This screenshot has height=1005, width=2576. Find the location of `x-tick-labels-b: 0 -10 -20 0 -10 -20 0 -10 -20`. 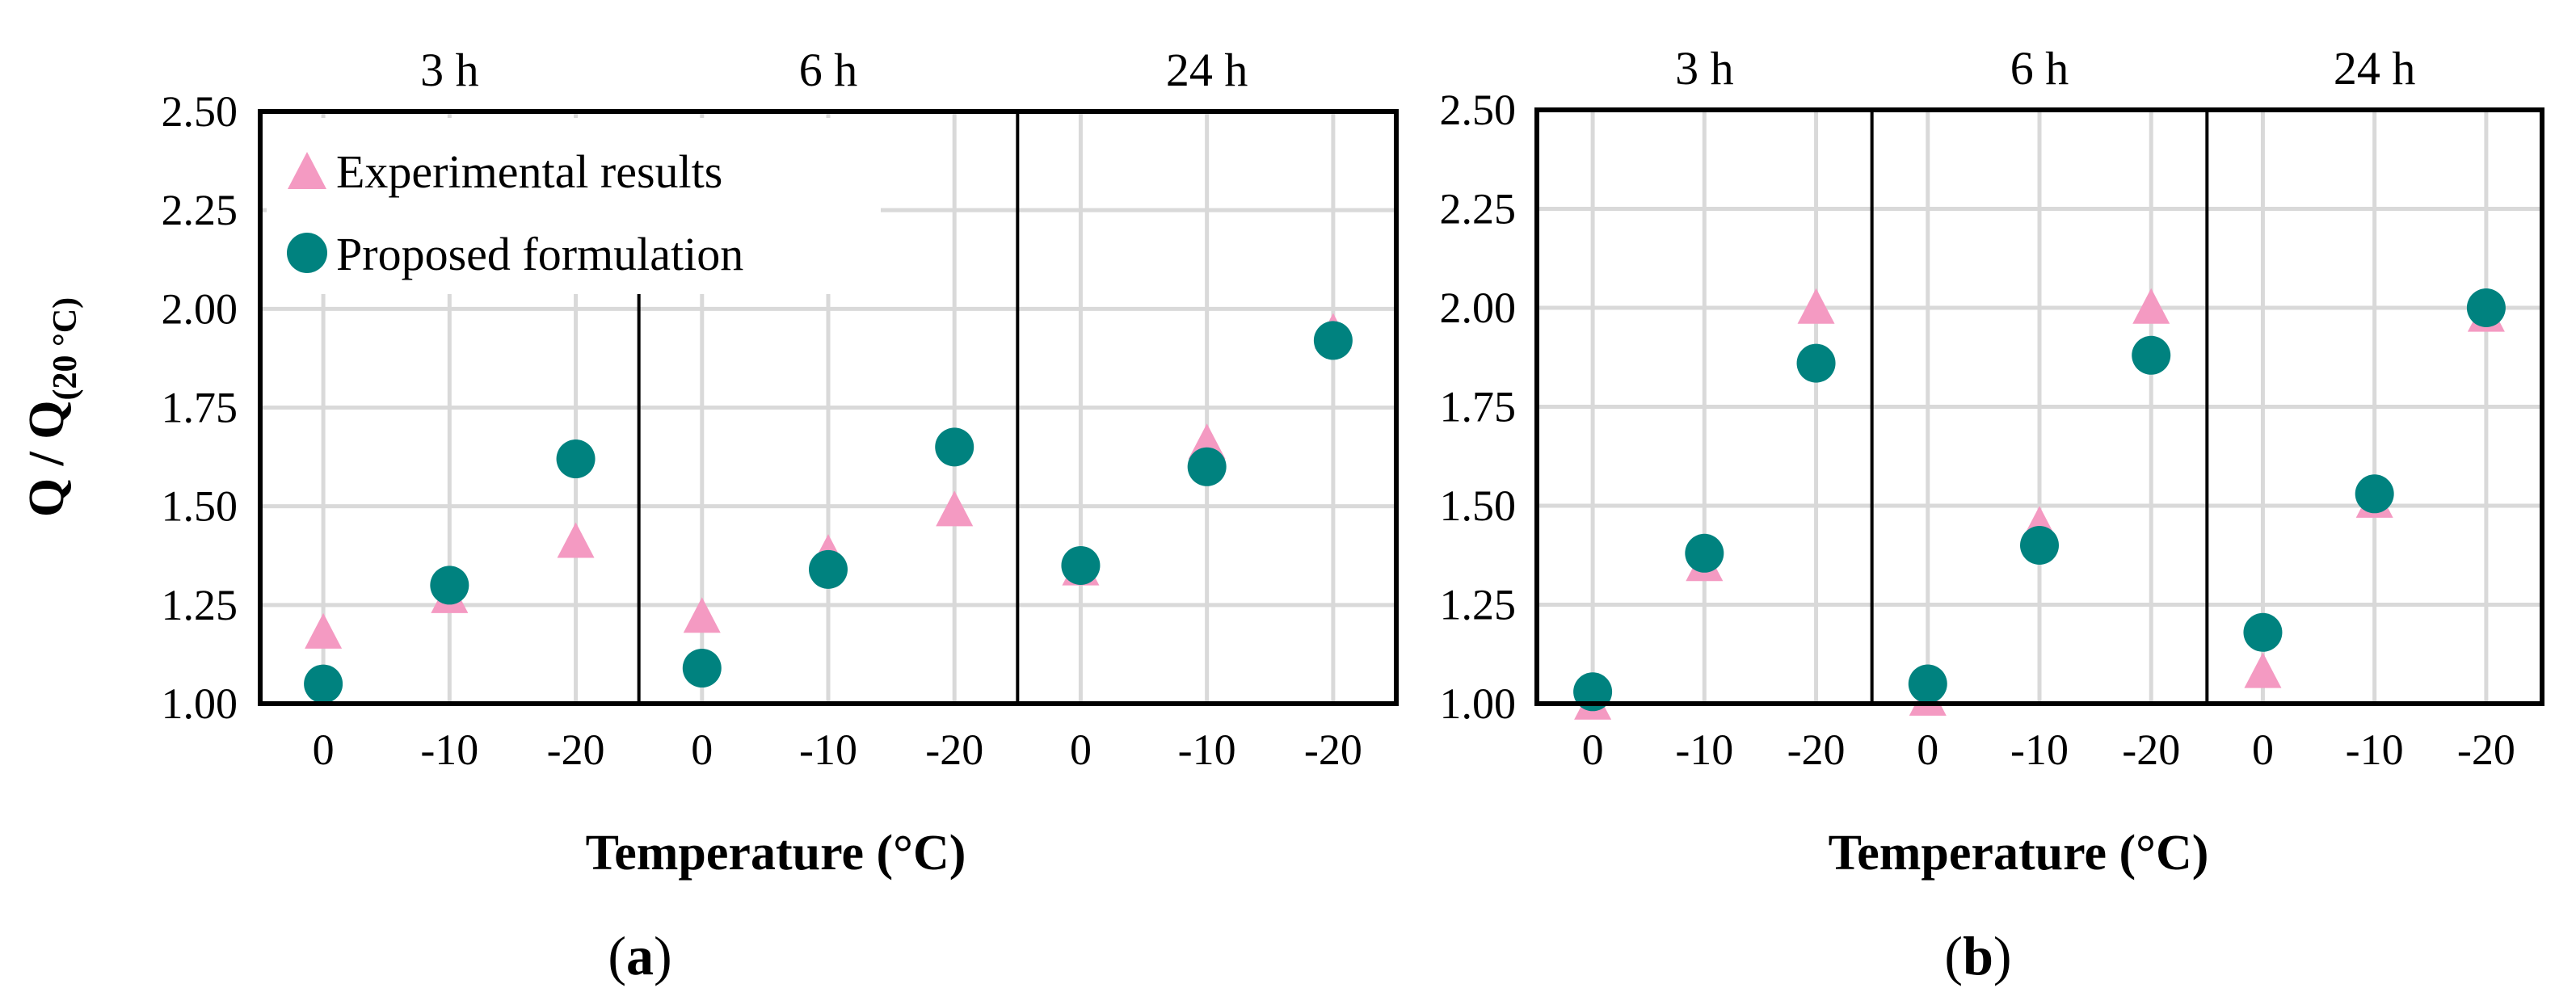

x-tick-labels-b: 0 -10 -20 0 -10 -20 0 -10 -20 is located at coordinates (2048, 749).